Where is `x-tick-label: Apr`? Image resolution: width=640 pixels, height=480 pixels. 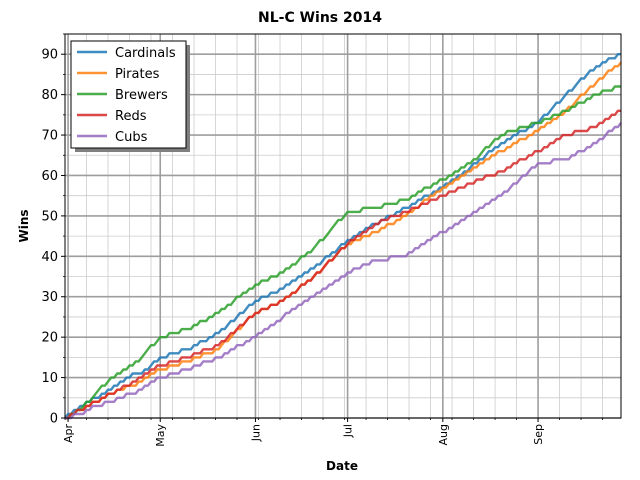 x-tick-label: Apr is located at coordinates (68, 434).